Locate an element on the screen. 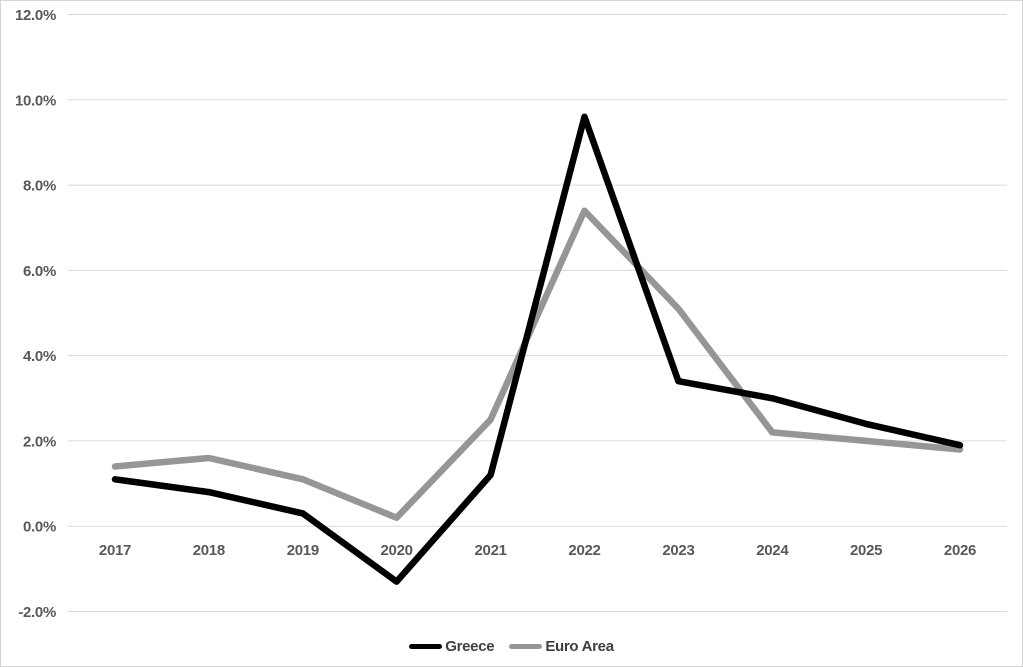 This screenshot has width=1023, height=667. x-tick-label: 2019 is located at coordinates (303, 550).